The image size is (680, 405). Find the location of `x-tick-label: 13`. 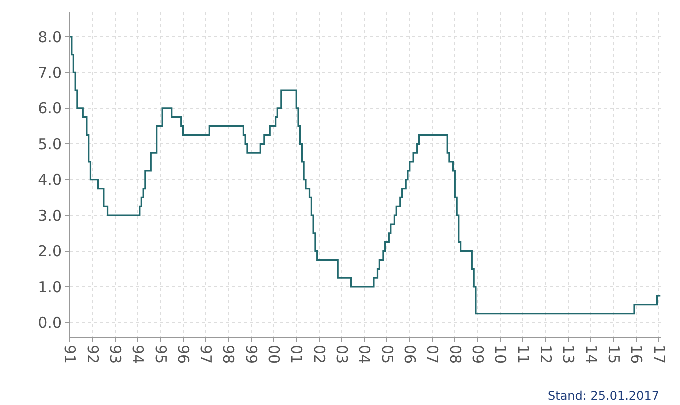

x-tick-label: 13 is located at coordinates (569, 354).